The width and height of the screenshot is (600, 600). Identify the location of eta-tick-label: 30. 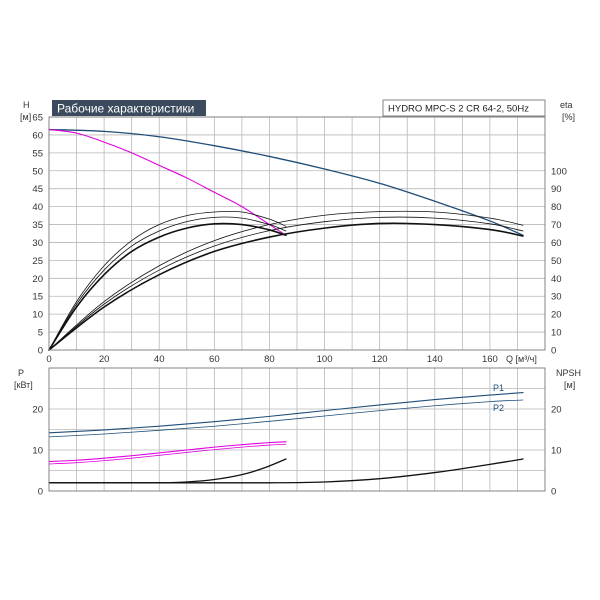
(556, 297).